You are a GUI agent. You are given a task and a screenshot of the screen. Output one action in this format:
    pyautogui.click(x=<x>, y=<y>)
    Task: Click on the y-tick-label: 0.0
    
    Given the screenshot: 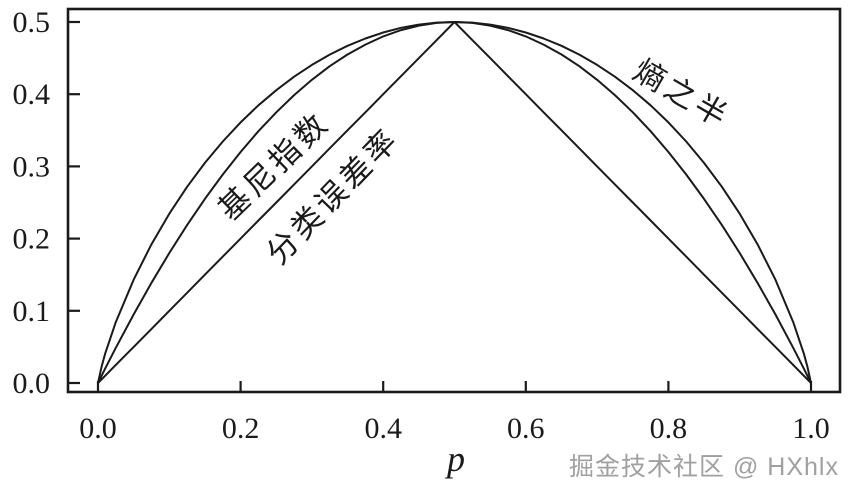 What is the action you would take?
    pyautogui.click(x=32, y=383)
    